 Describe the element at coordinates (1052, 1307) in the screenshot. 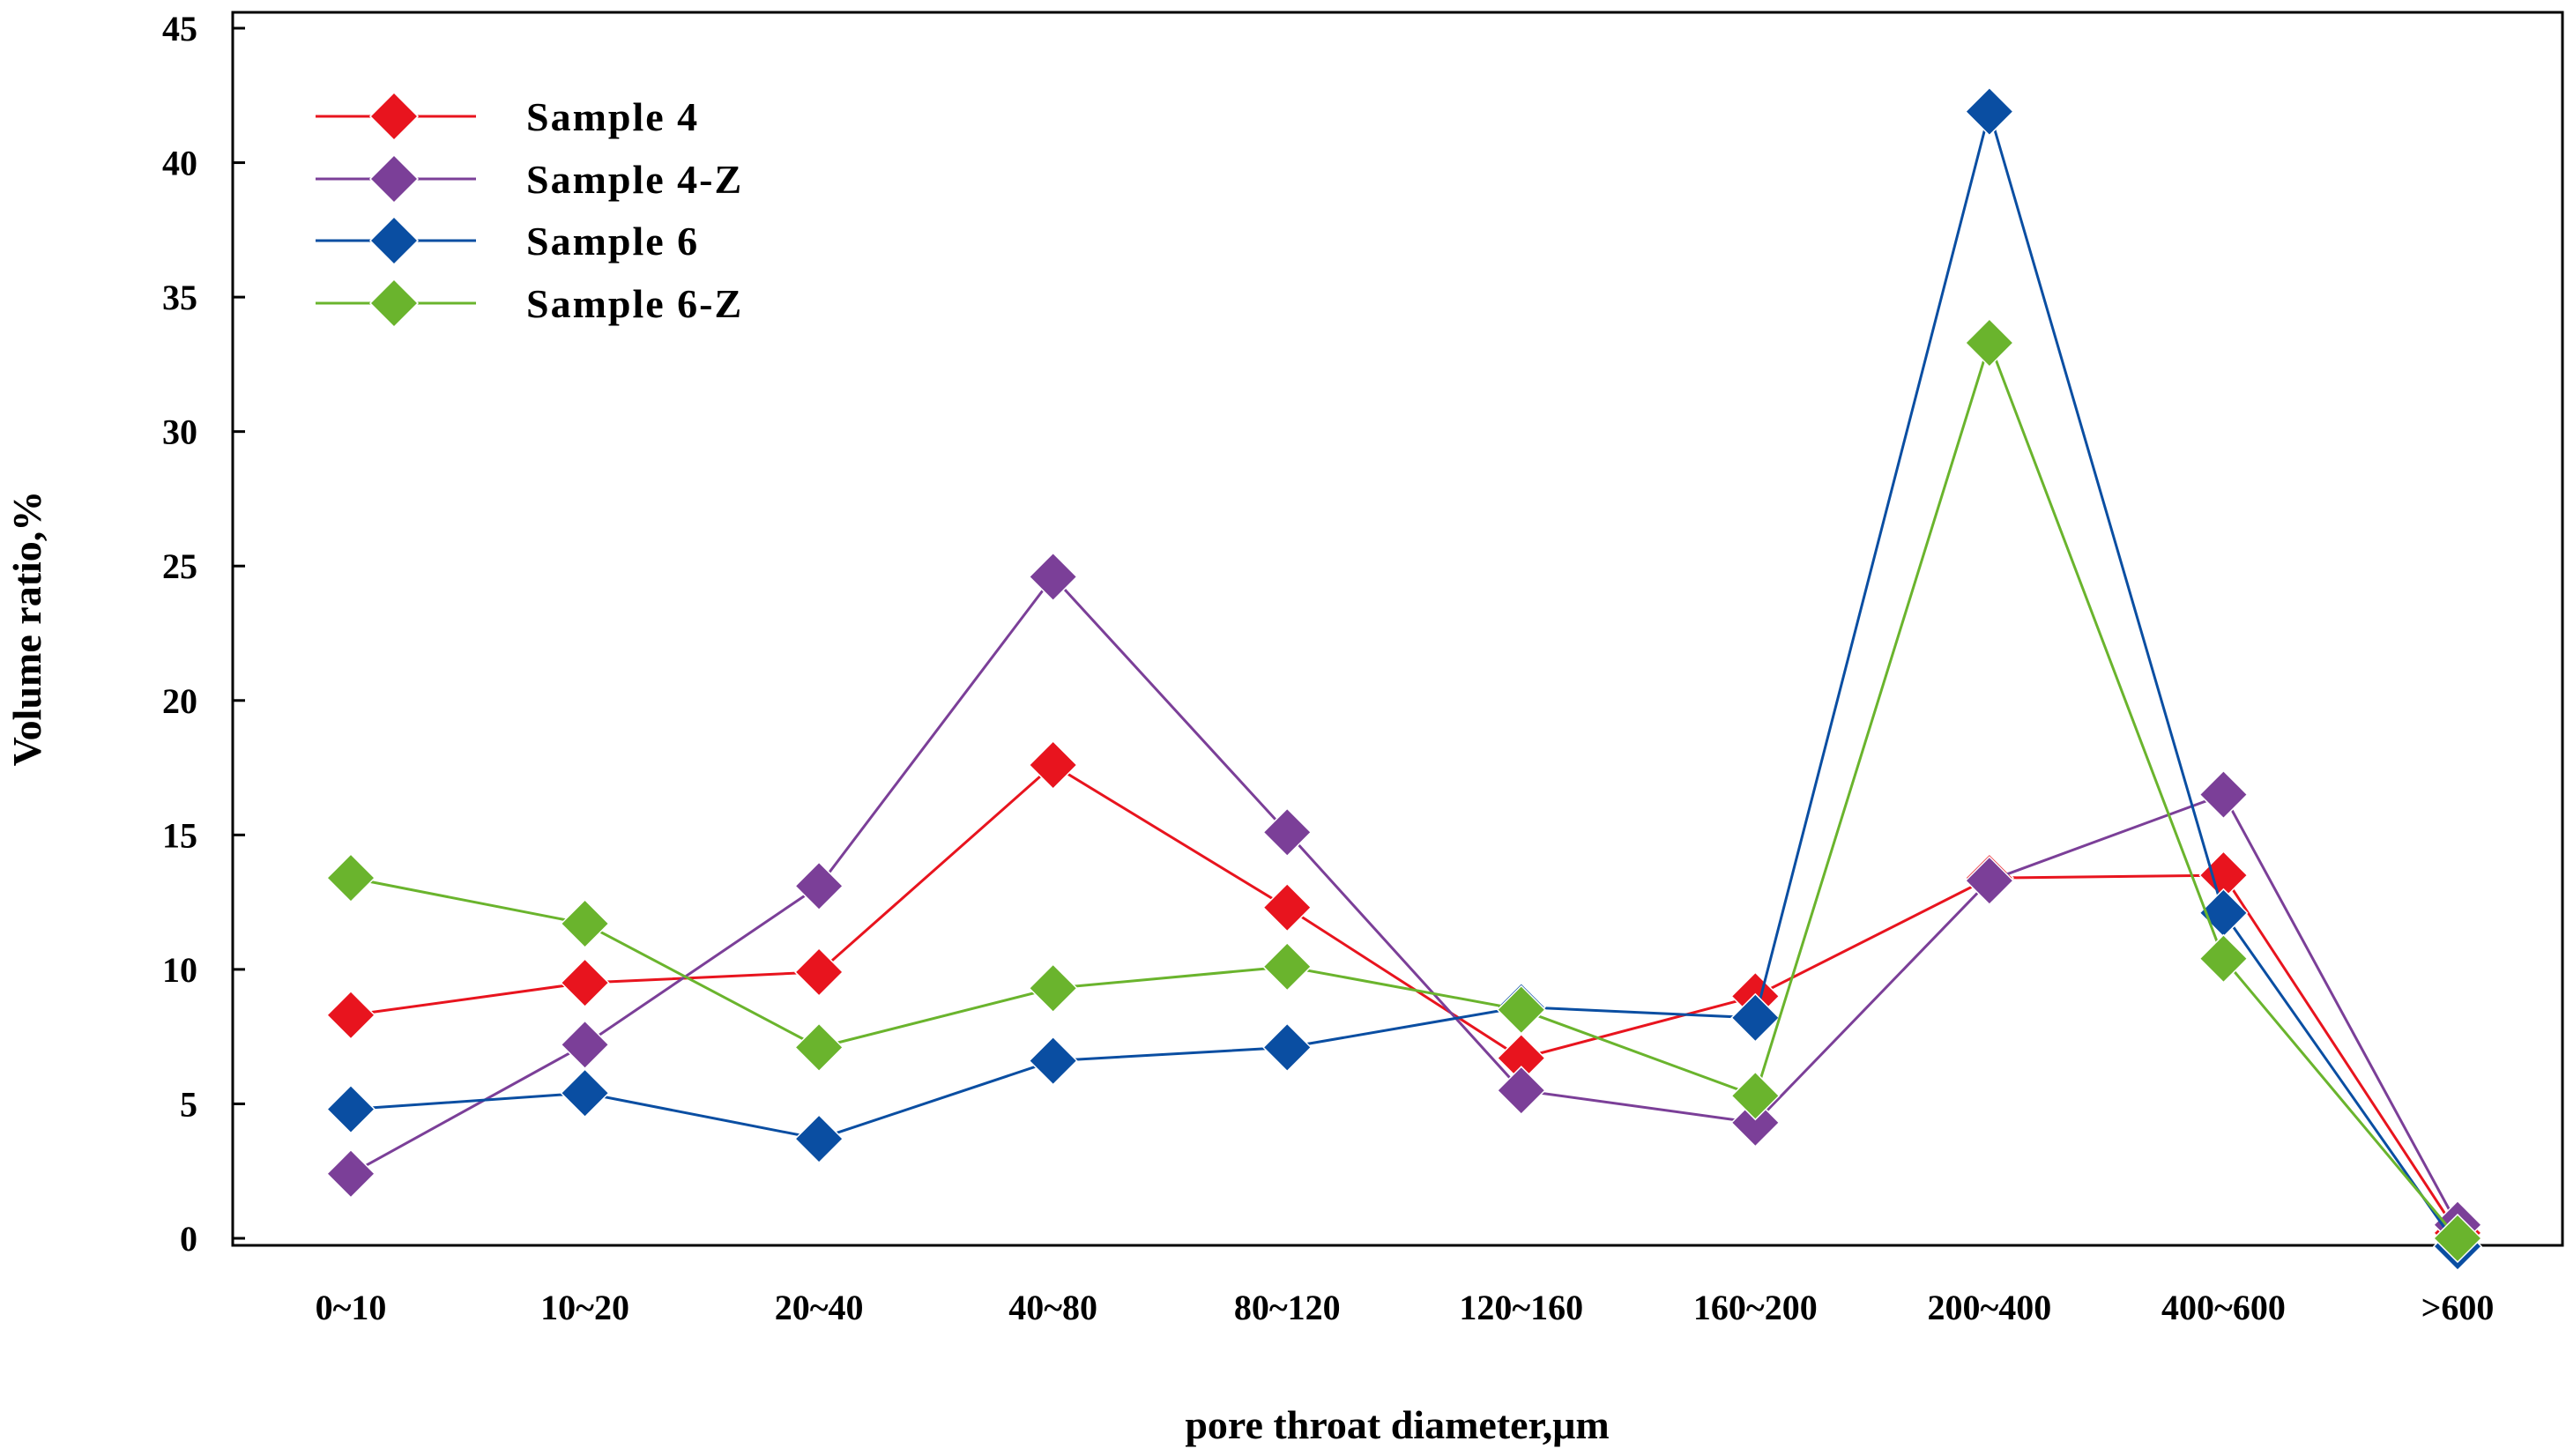

I see `x-tick-label: 40~80` at that location.